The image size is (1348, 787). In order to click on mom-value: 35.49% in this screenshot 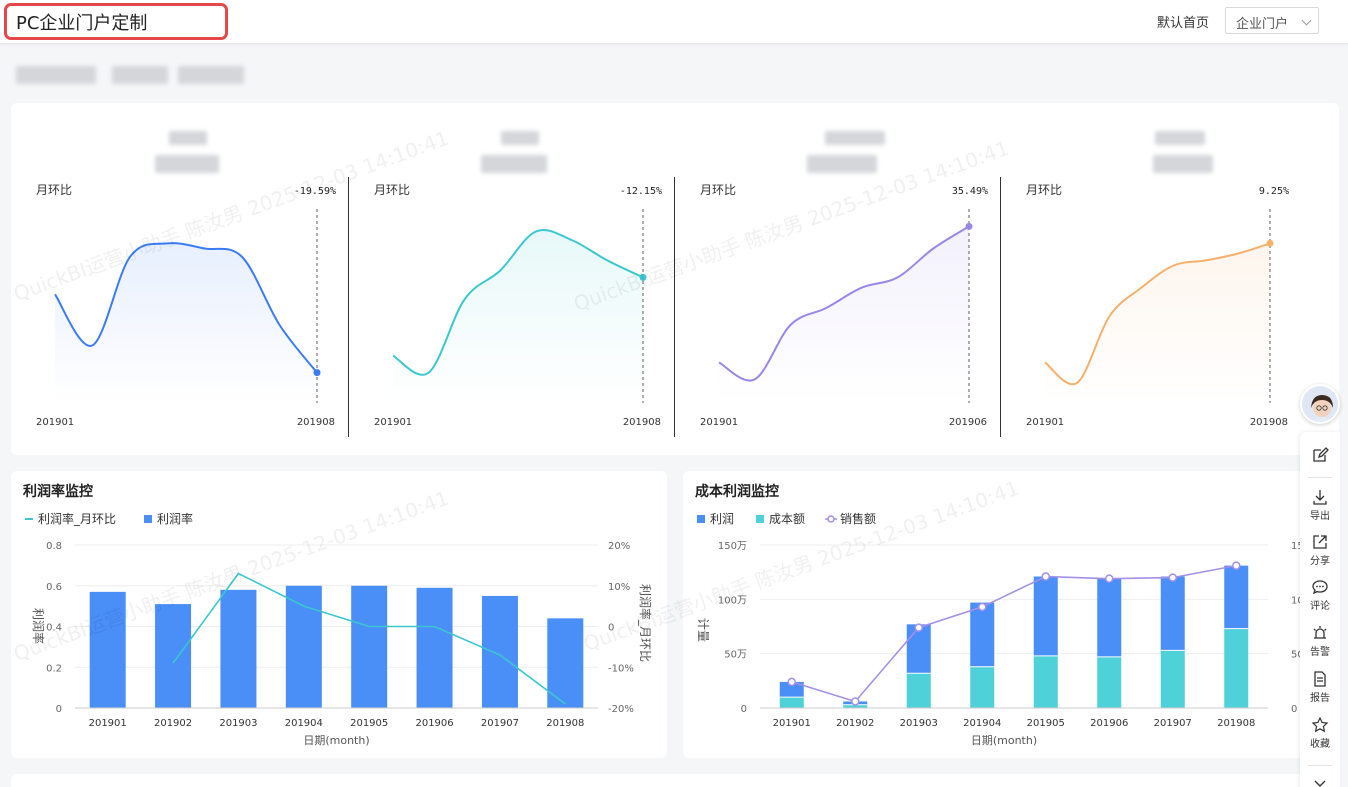, I will do `click(970, 191)`.